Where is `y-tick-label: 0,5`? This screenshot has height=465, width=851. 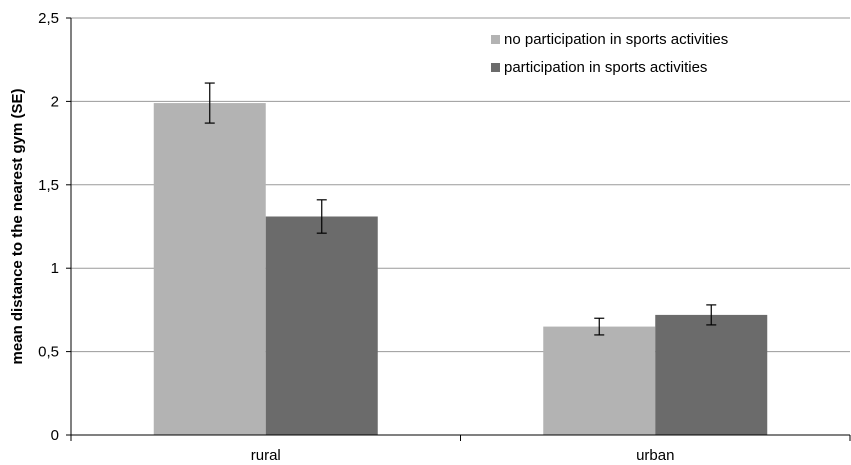
y-tick-label: 0,5 is located at coordinates (48, 352).